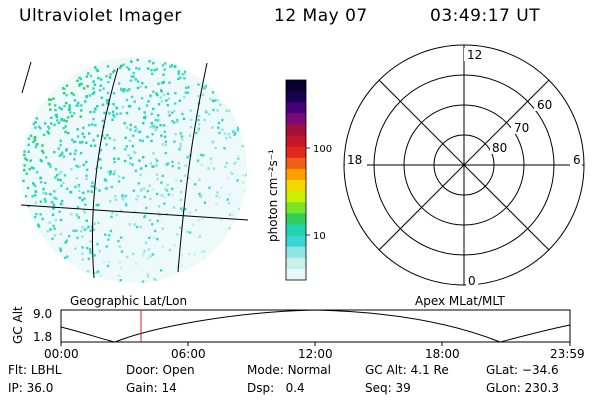  I want to click on status-gain: Gain: 14, so click(151, 388).